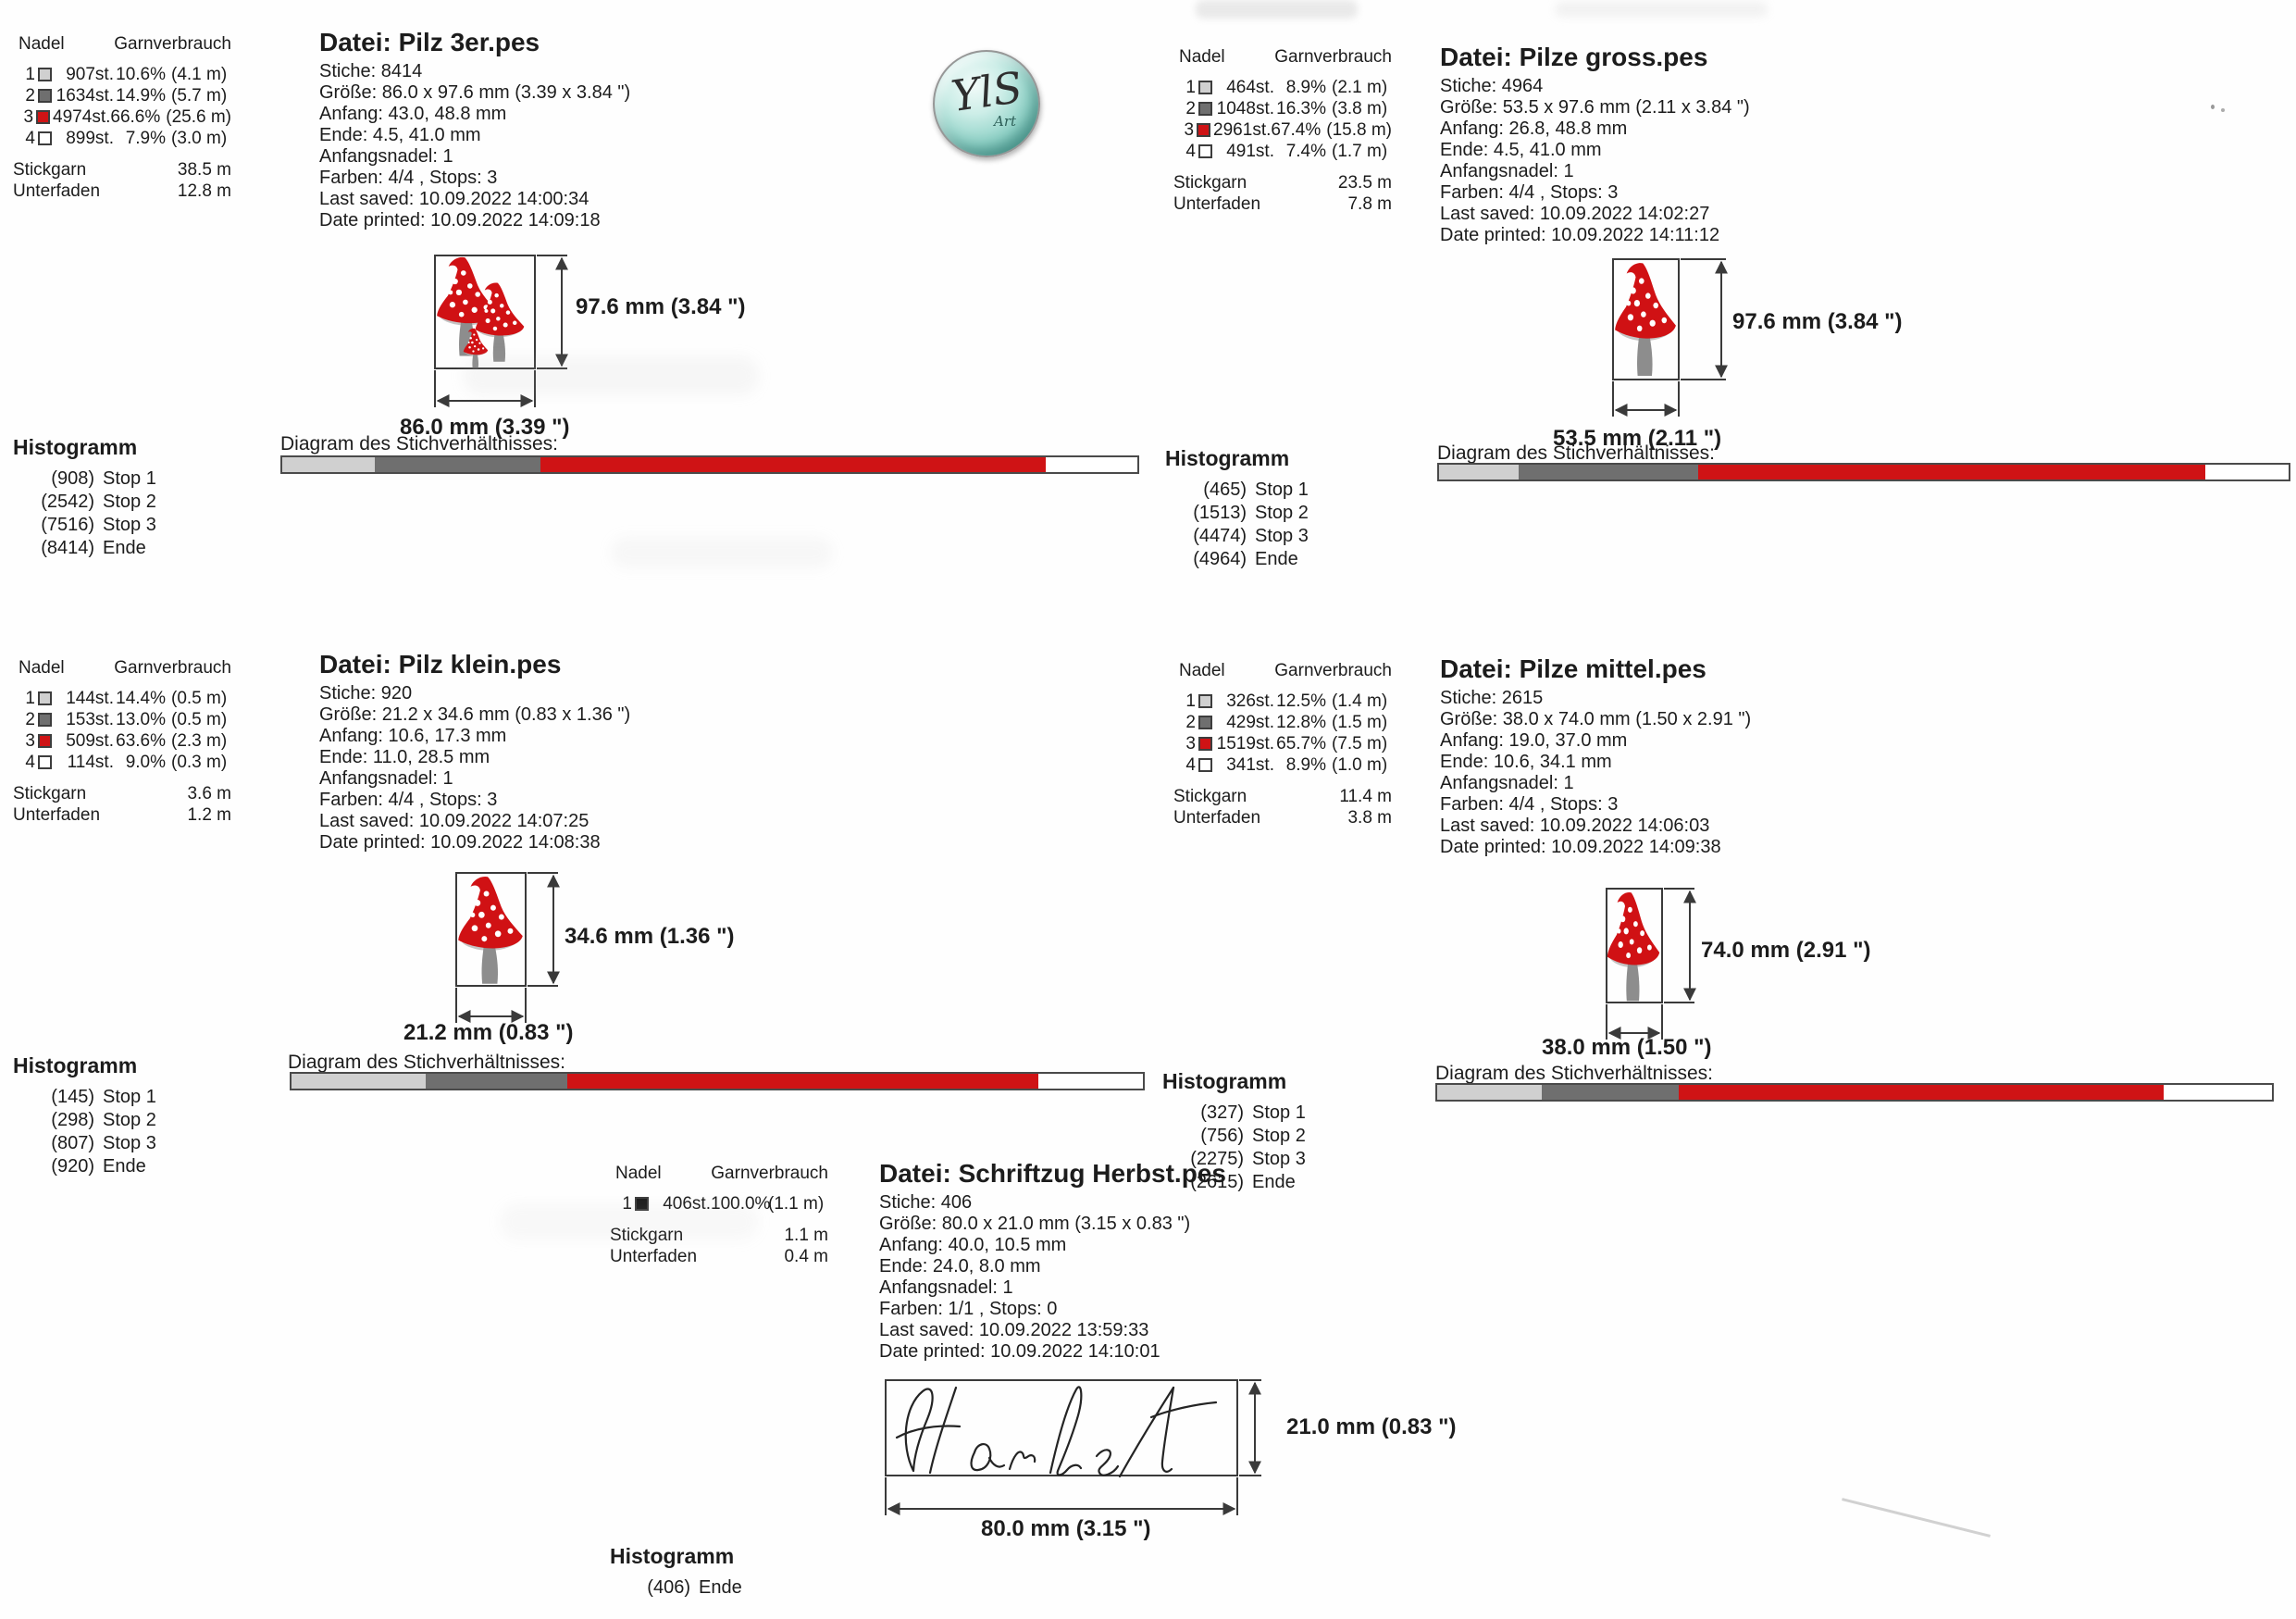  What do you see at coordinates (1534, 740) in the screenshot?
I see `info-line: Anfang: 19.0, 37.0 mm` at bounding box center [1534, 740].